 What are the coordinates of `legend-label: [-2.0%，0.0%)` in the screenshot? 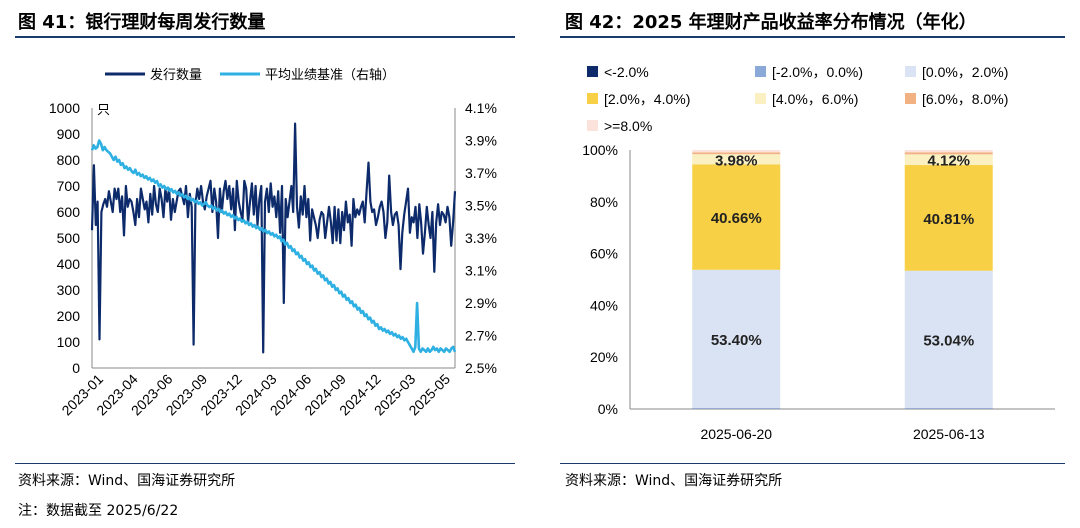 It's located at (817, 72).